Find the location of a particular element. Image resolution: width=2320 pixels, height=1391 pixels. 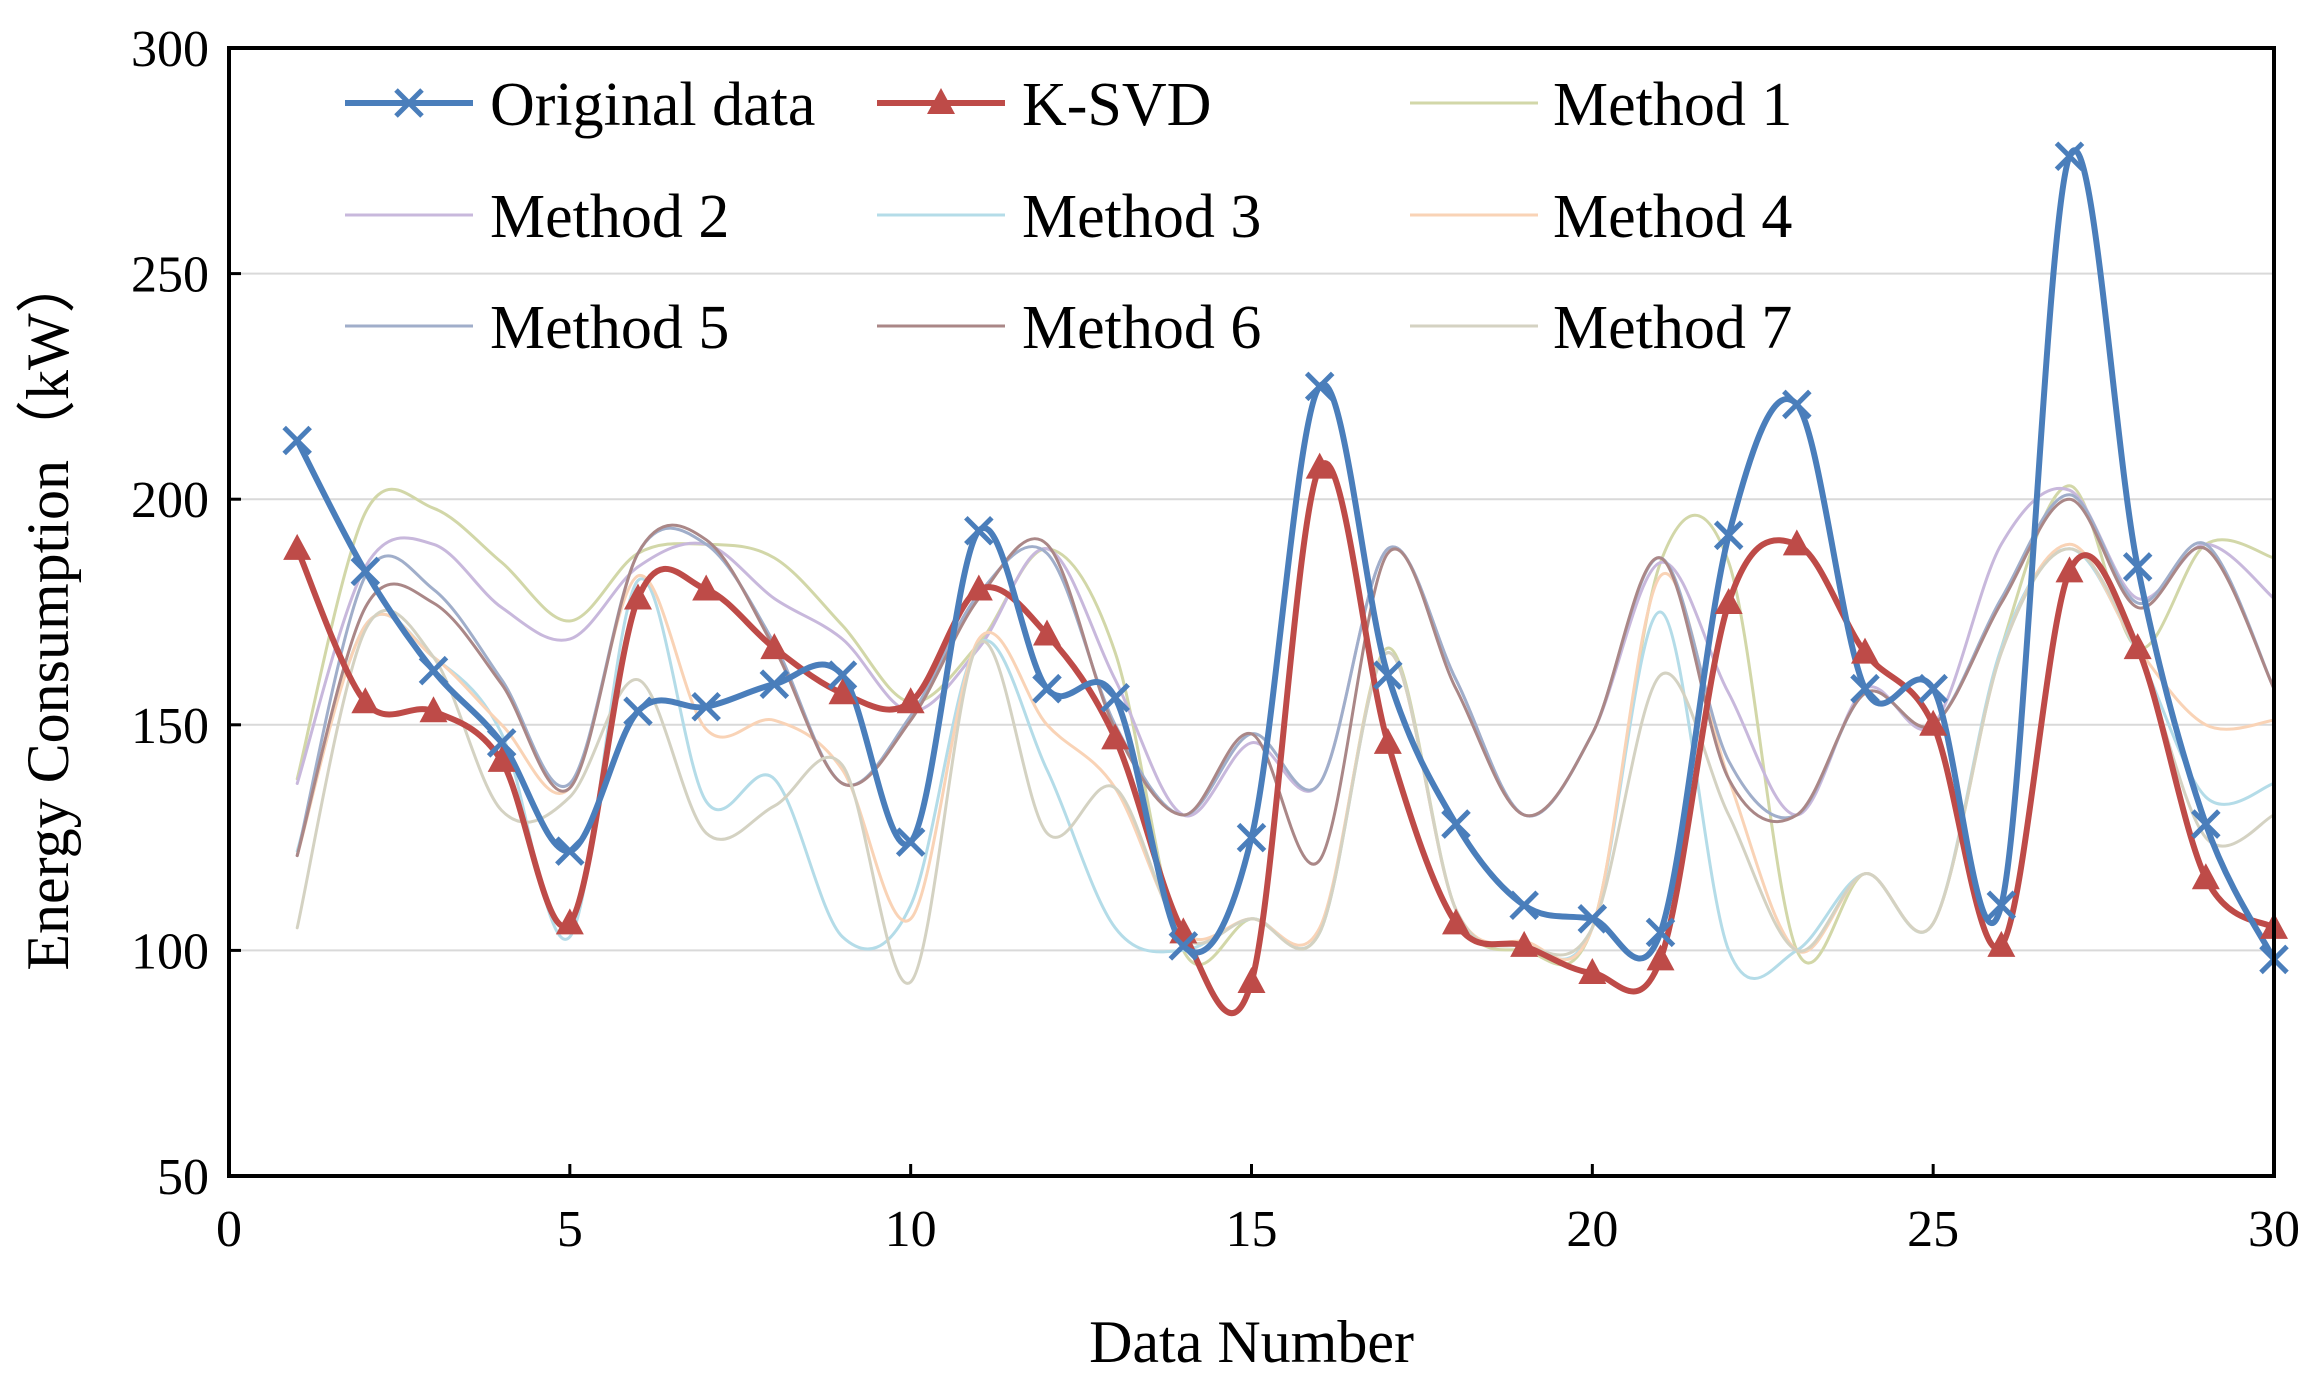

point-original-data-2-stroke-b is located at coordinates (365, 571).